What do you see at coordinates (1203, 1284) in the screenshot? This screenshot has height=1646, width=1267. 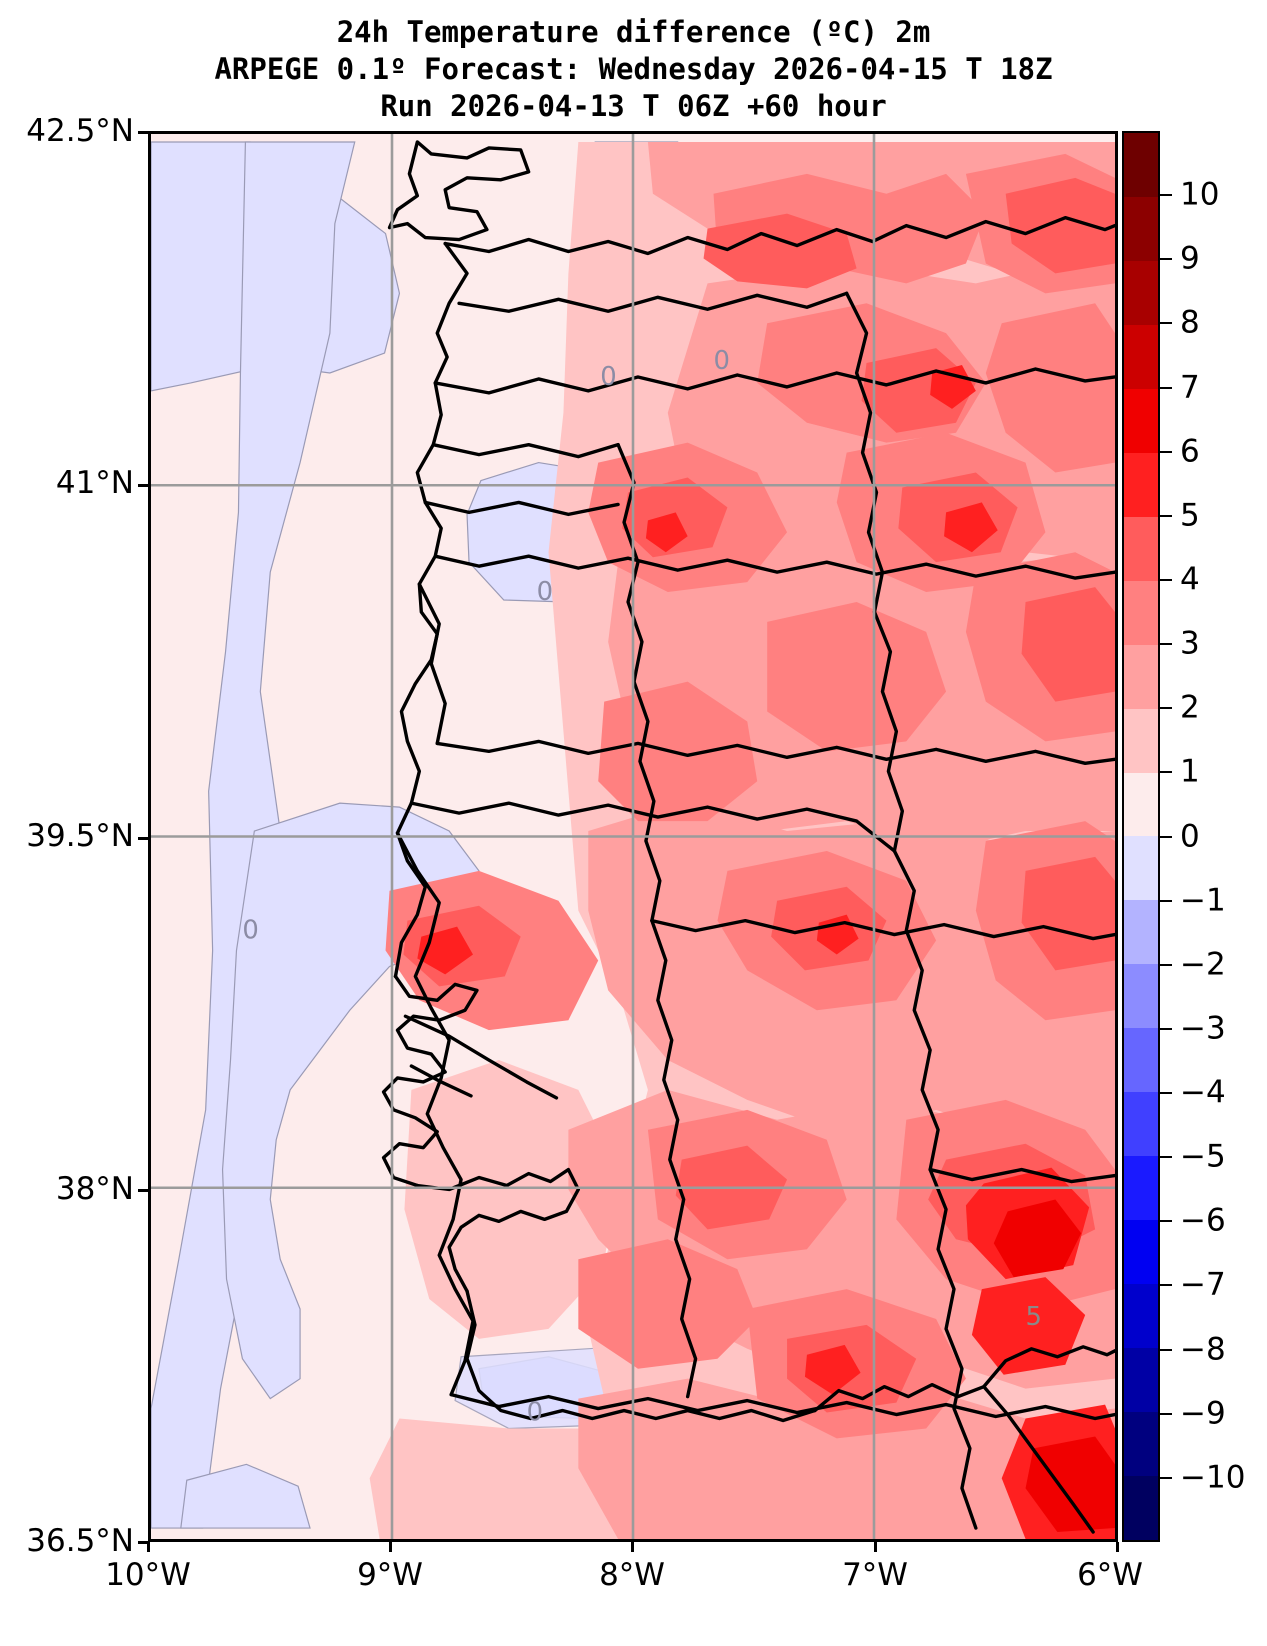 I see `colorbar-tick-label: −7` at bounding box center [1203, 1284].